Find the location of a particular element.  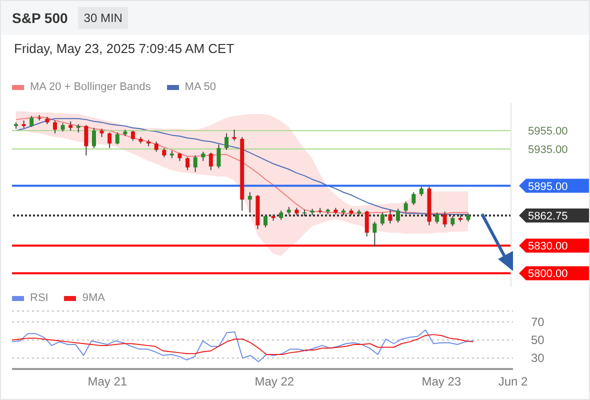

y-tick-label: 5862.75 is located at coordinates (548, 216).